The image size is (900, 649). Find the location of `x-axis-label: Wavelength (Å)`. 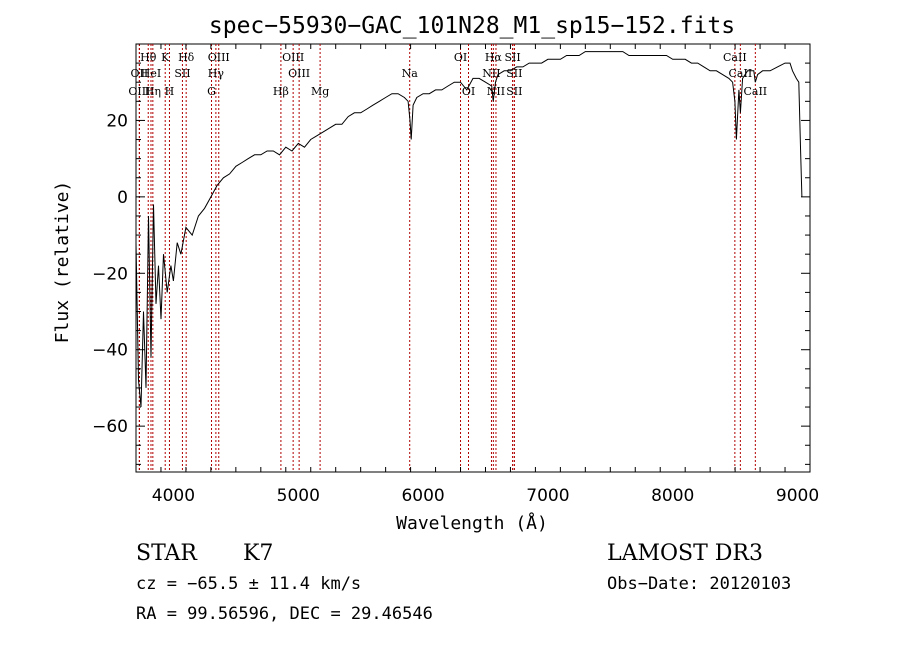

x-axis-label: Wavelength (Å) is located at coordinates (472, 523).